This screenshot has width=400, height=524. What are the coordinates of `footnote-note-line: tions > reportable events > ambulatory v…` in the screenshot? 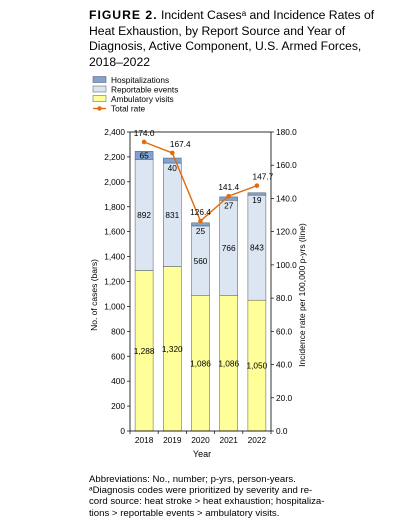 It's located at (184, 513).